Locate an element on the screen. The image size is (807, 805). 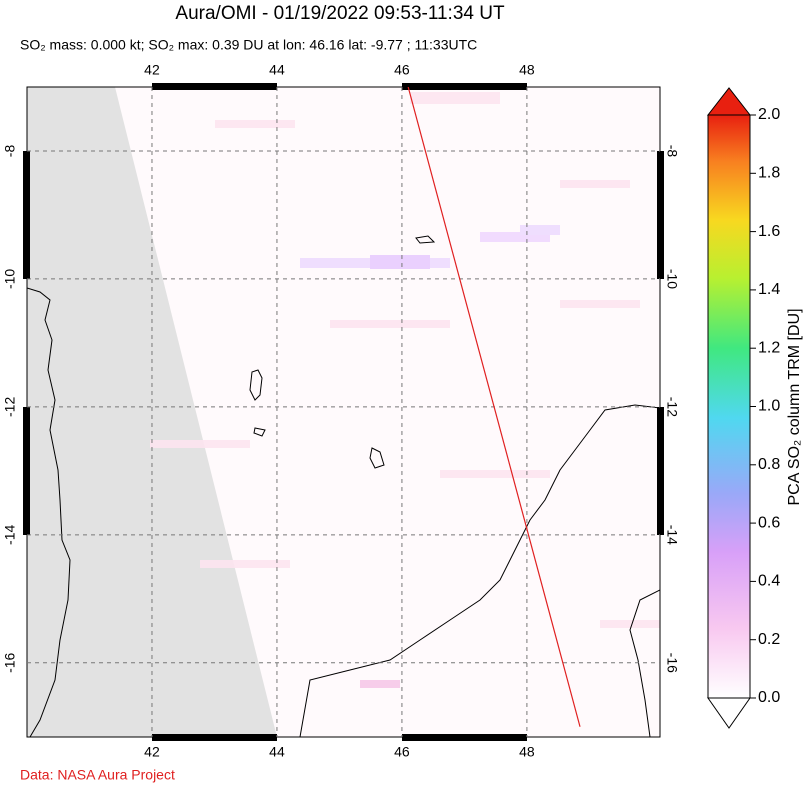
colorbar-tick-label: 1.2 is located at coordinates (769, 347).